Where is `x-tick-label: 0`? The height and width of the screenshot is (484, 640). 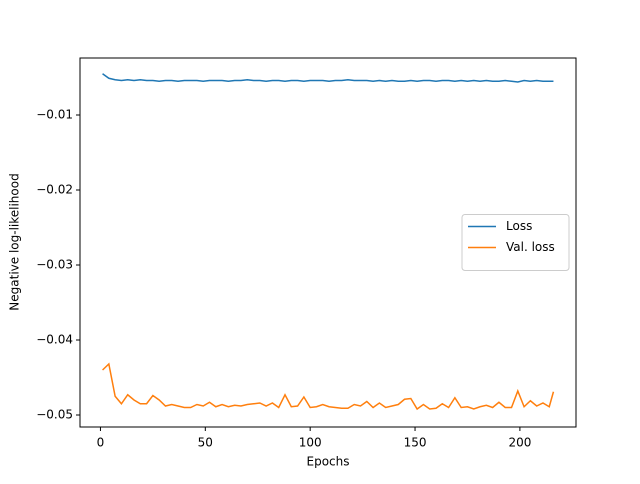
x-tick-label: 0 is located at coordinates (101, 443).